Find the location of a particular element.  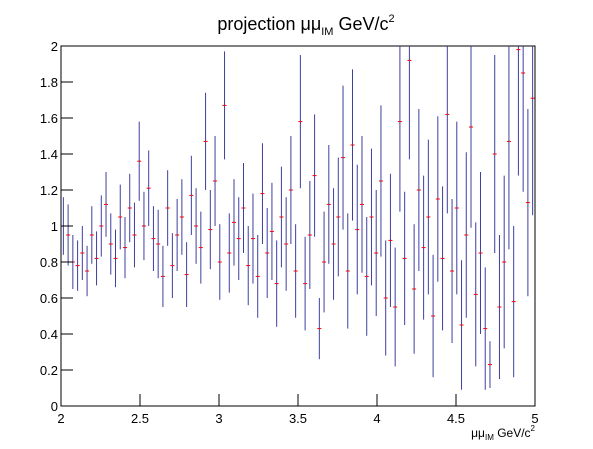

xlabel-main: μμ is located at coordinates (478, 433).